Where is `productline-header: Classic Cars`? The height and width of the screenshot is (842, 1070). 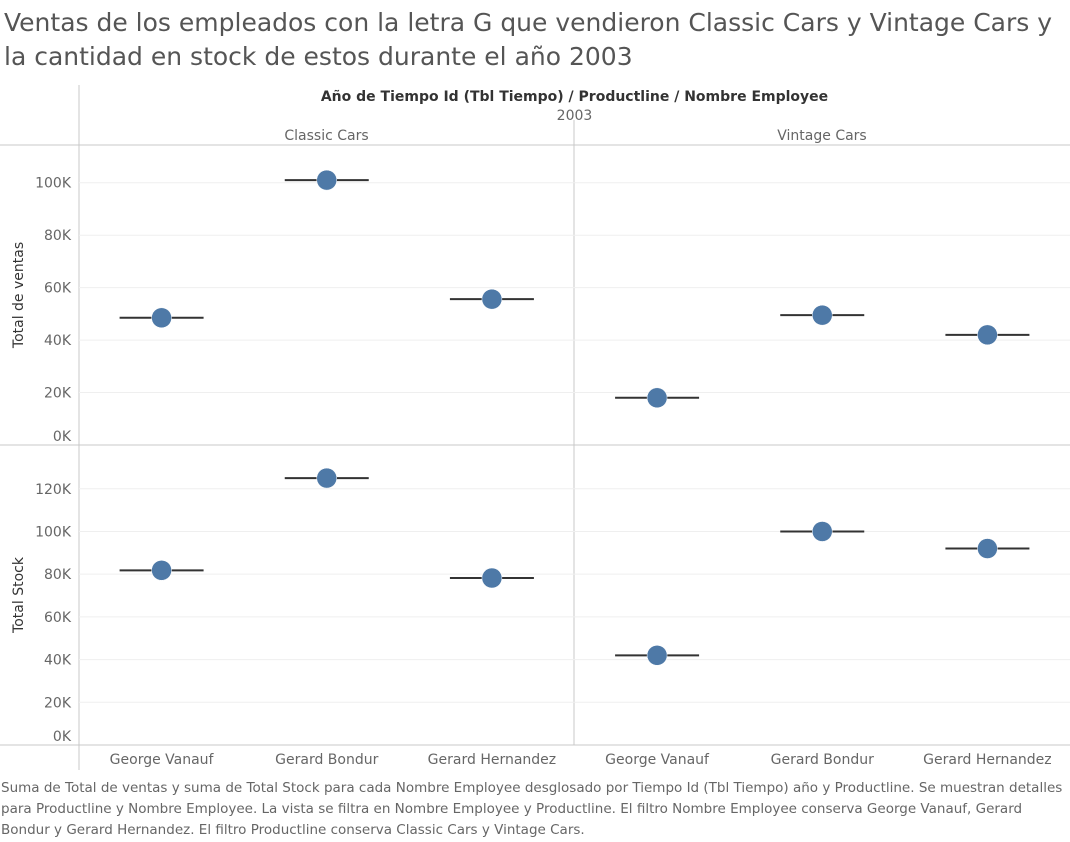 productline-header: Classic Cars is located at coordinates (326, 136).